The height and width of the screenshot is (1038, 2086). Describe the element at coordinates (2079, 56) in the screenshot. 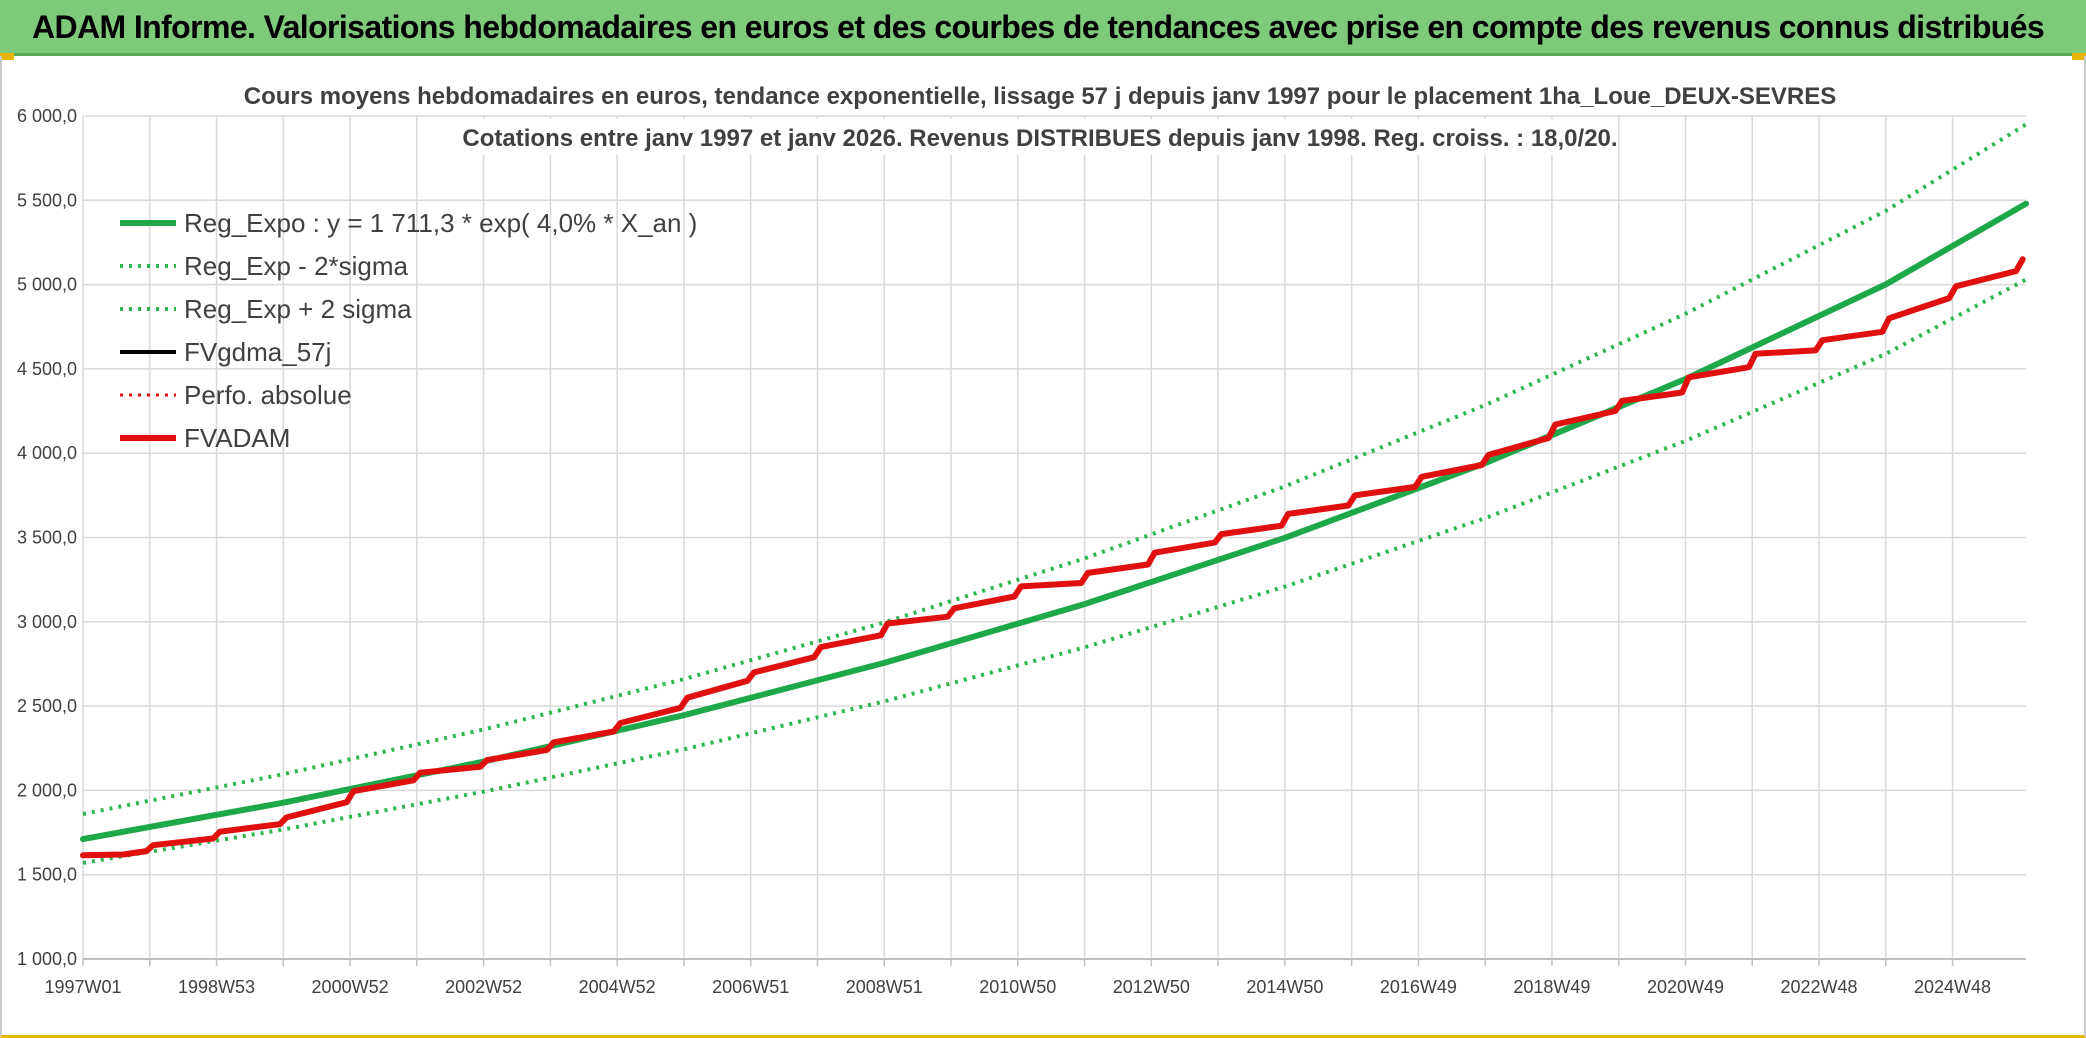

I see `corner-marker-right` at that location.